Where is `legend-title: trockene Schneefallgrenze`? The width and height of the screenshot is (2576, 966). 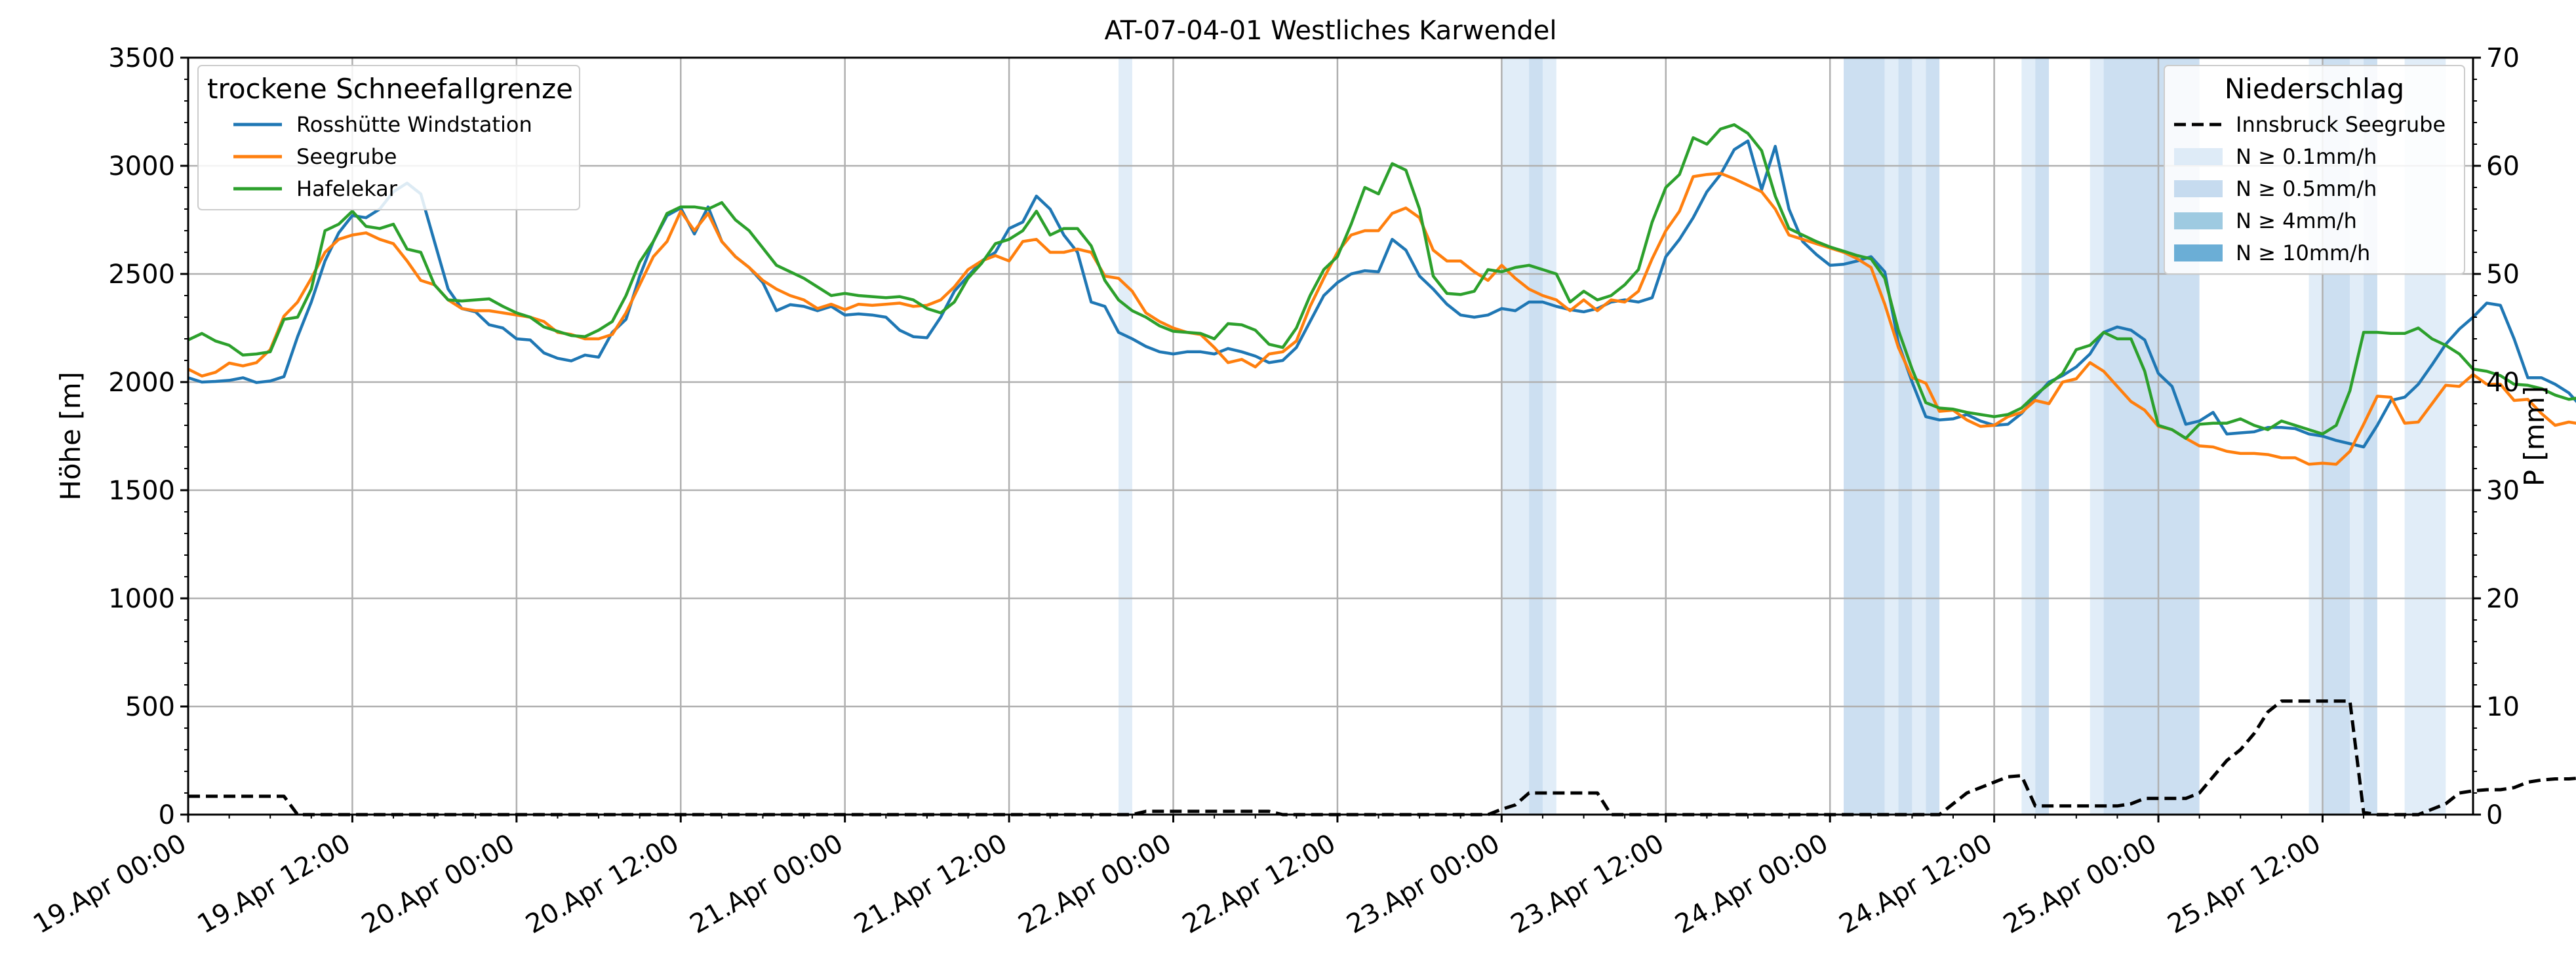
legend-title: trockene Schneefallgrenze is located at coordinates (390, 89).